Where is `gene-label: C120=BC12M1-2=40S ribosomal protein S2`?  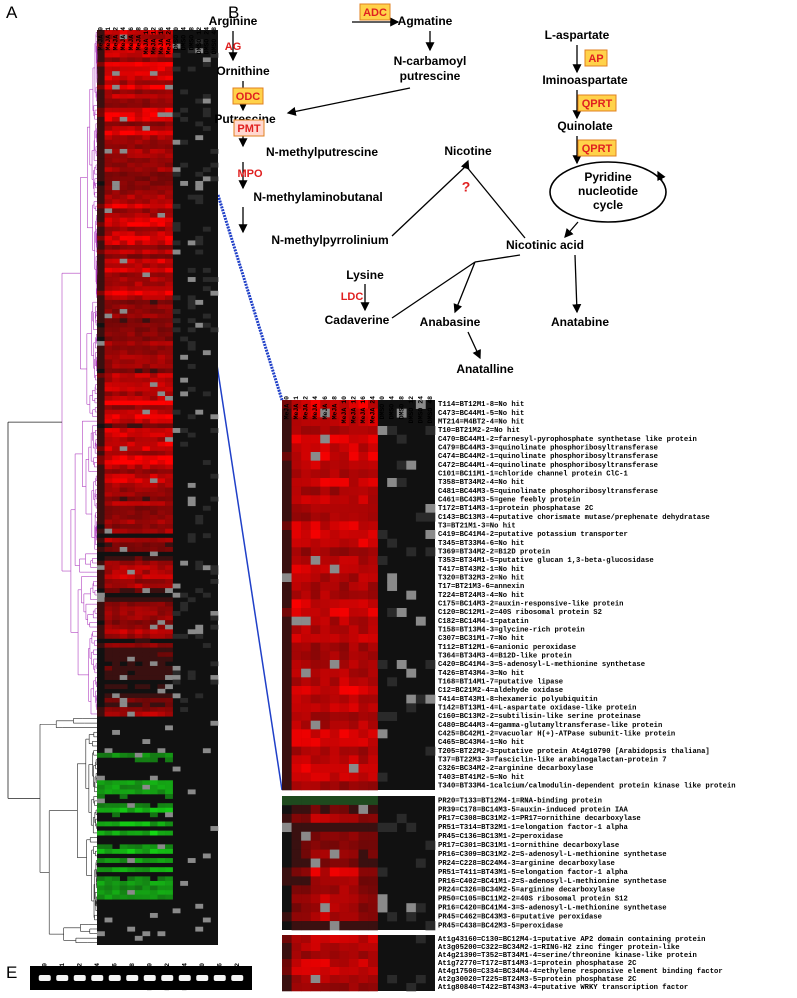 gene-label: C120=BC12M1-2=40S ribosomal protein S2 is located at coordinates (520, 613).